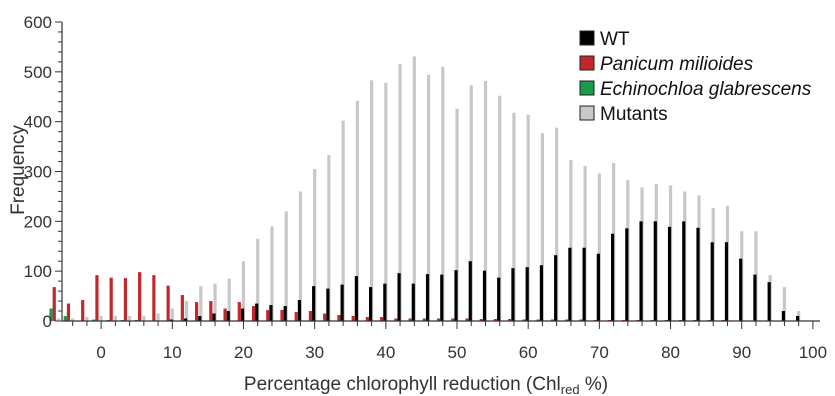 This screenshot has width=835, height=396. I want to click on x-tick-label: 90, so click(741, 352).